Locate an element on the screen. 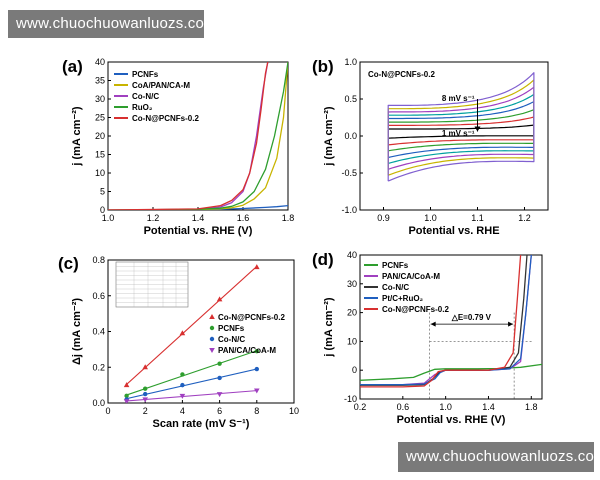 The image size is (600, 480). panel-label: (c) is located at coordinates (68, 263).